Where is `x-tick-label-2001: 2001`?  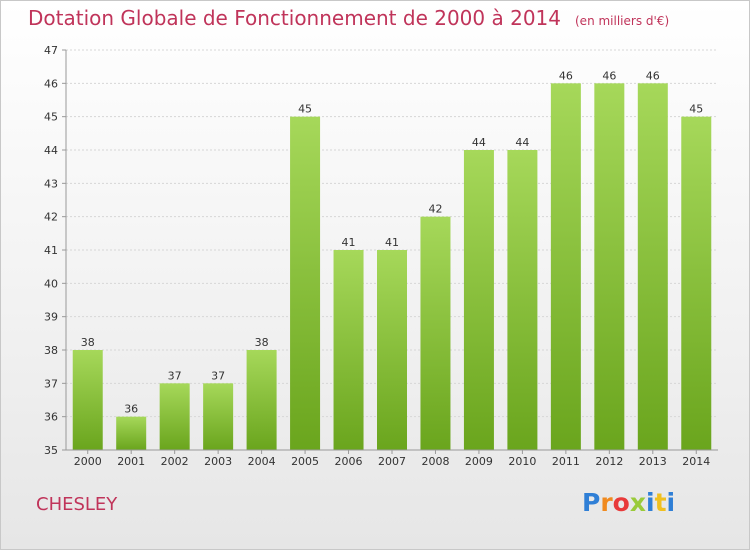 x-tick-label-2001: 2001 is located at coordinates (131, 461).